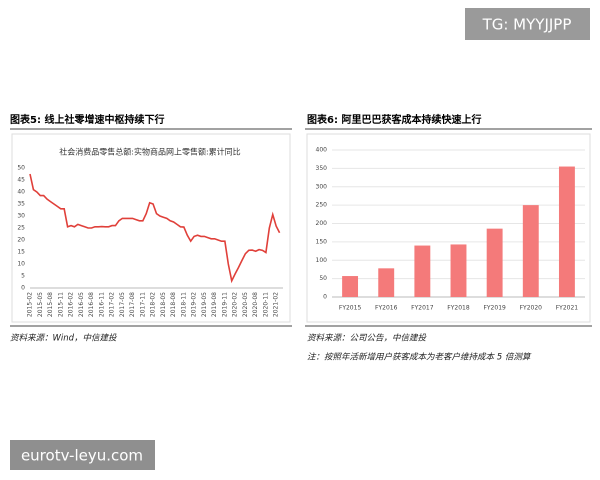  I want to click on x-tick-label: FY2016, so click(386, 308).